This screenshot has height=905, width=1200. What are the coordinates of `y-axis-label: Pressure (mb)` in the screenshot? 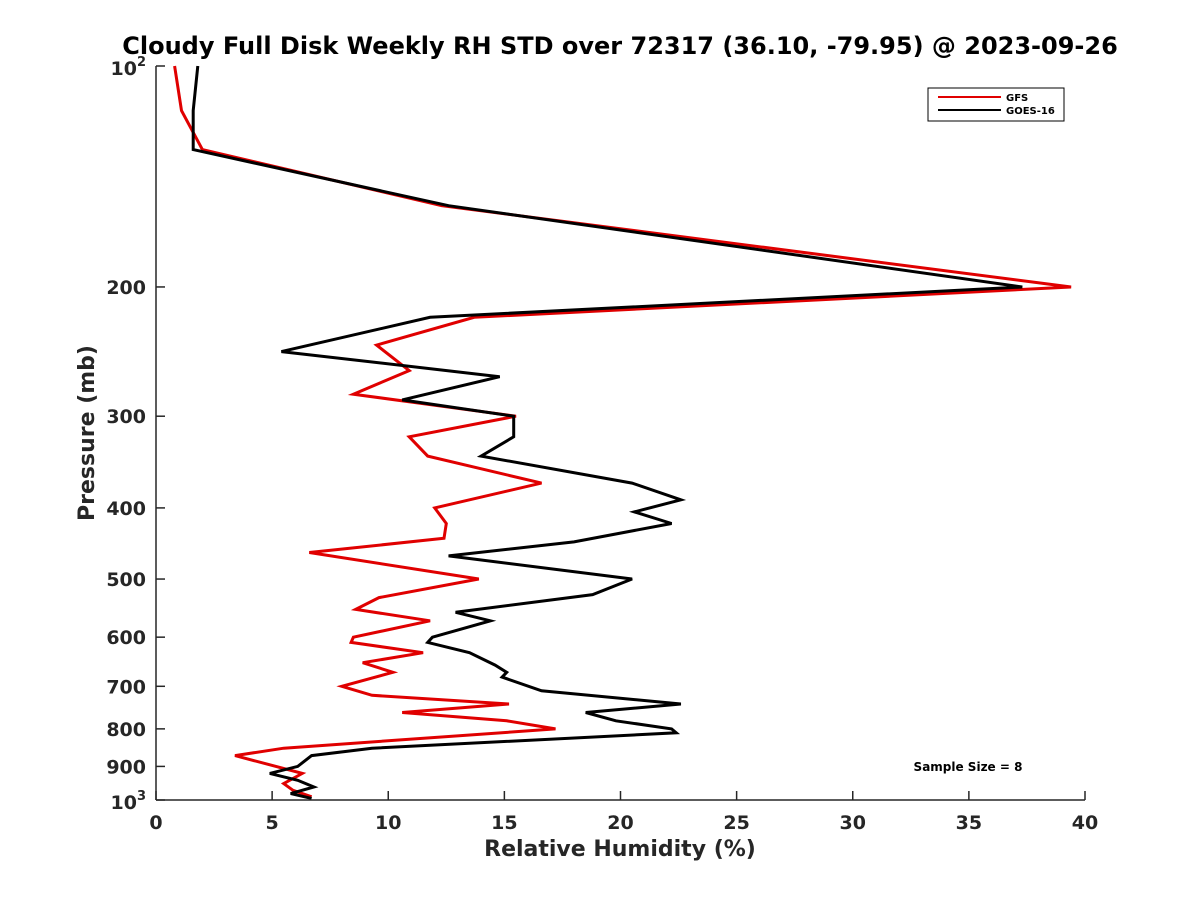 It's located at (87, 433).